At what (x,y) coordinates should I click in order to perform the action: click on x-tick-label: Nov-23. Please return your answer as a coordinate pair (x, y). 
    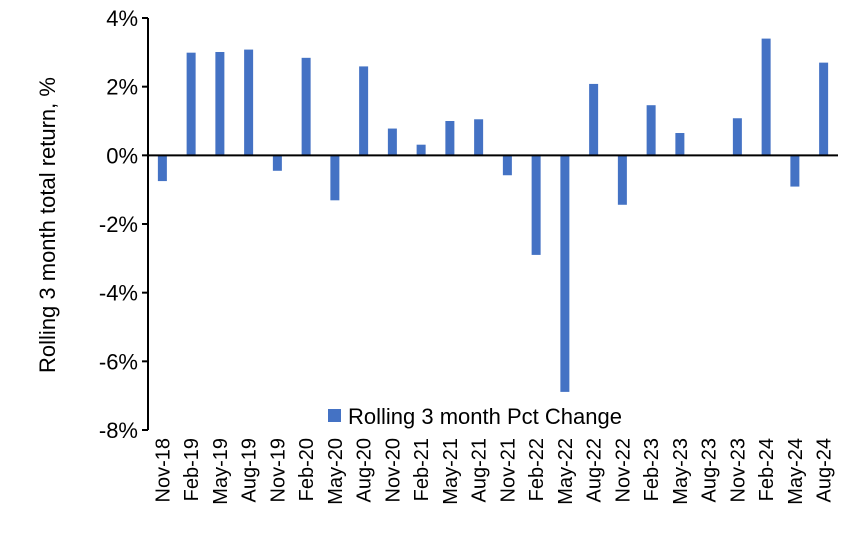
    Looking at the image, I should click on (738, 470).